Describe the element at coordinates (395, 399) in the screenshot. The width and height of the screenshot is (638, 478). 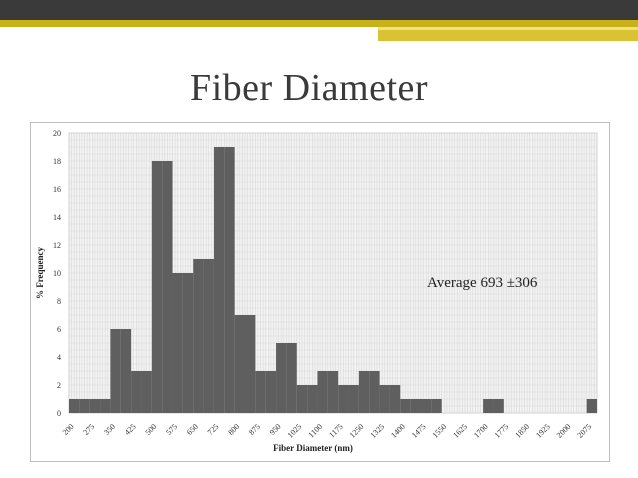
I see `histogram-bar-1362.5` at that location.